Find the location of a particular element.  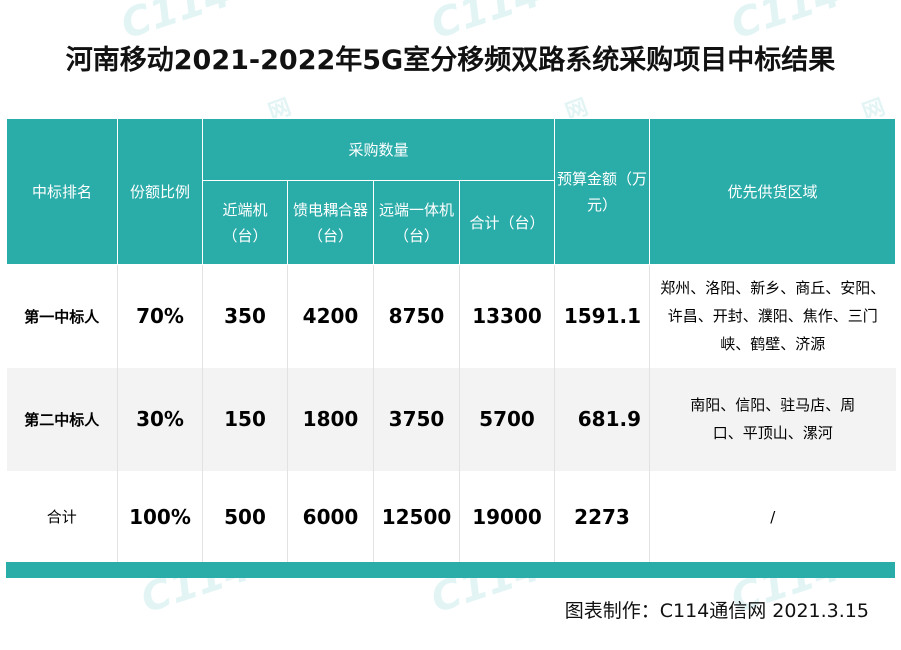

cell-far-end: 8750 is located at coordinates (416, 316).